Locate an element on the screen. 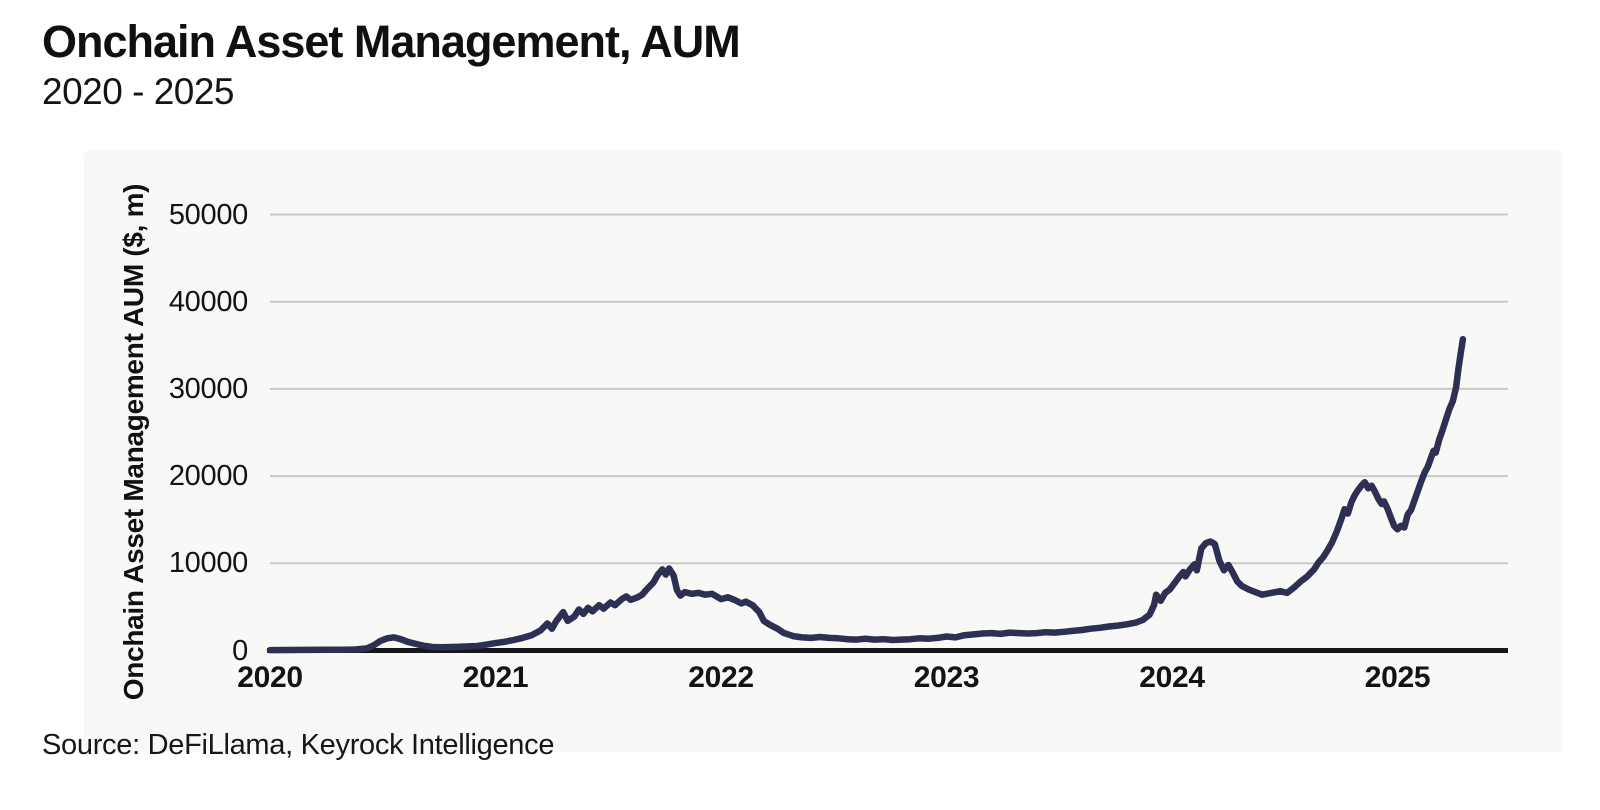 This screenshot has height=810, width=1600. x-tick-label-2024: 2024 is located at coordinates (1172, 677).